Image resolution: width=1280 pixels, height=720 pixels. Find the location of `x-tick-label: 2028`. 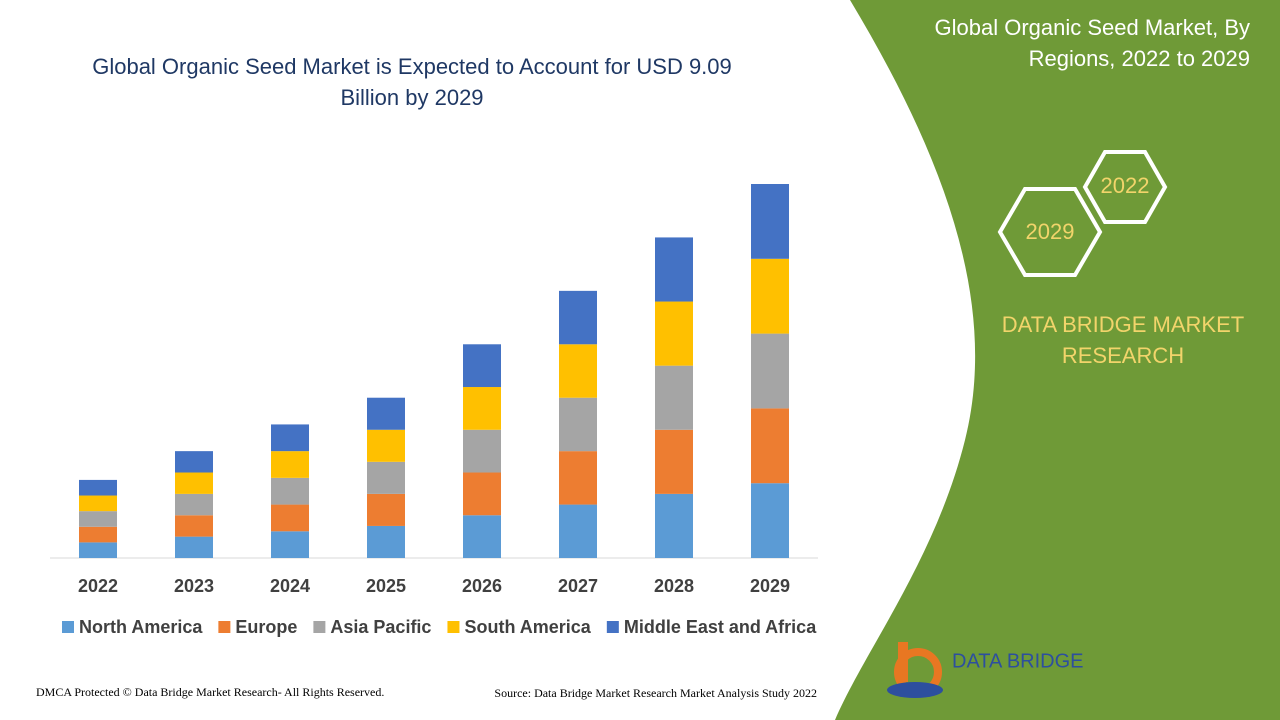

x-tick-label: 2028 is located at coordinates (674, 586).